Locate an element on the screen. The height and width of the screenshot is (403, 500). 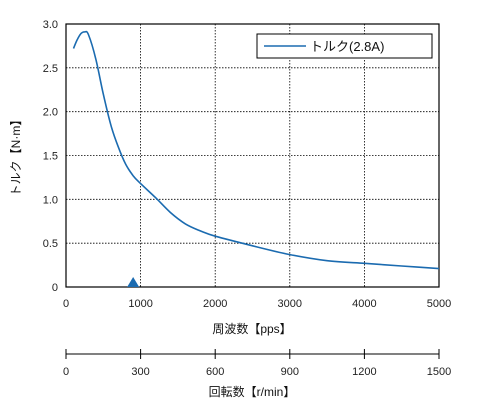
y-axis-title: トルク【N·m】 is located at coordinates (16, 155).